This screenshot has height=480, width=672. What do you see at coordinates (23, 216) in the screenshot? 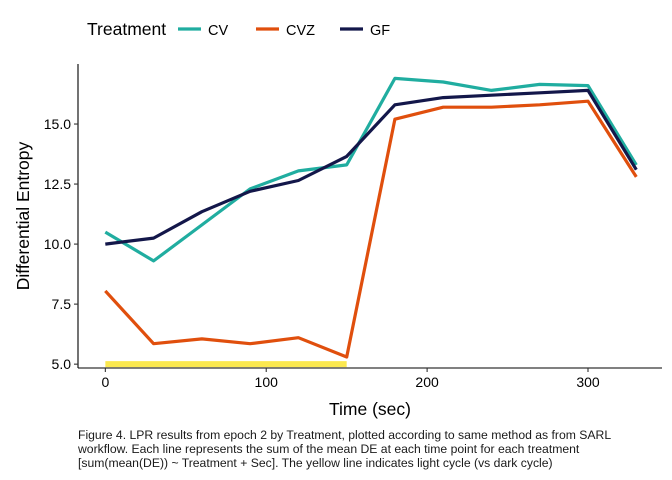
I see `y-axis-label: Differential Entropy` at bounding box center [23, 216].